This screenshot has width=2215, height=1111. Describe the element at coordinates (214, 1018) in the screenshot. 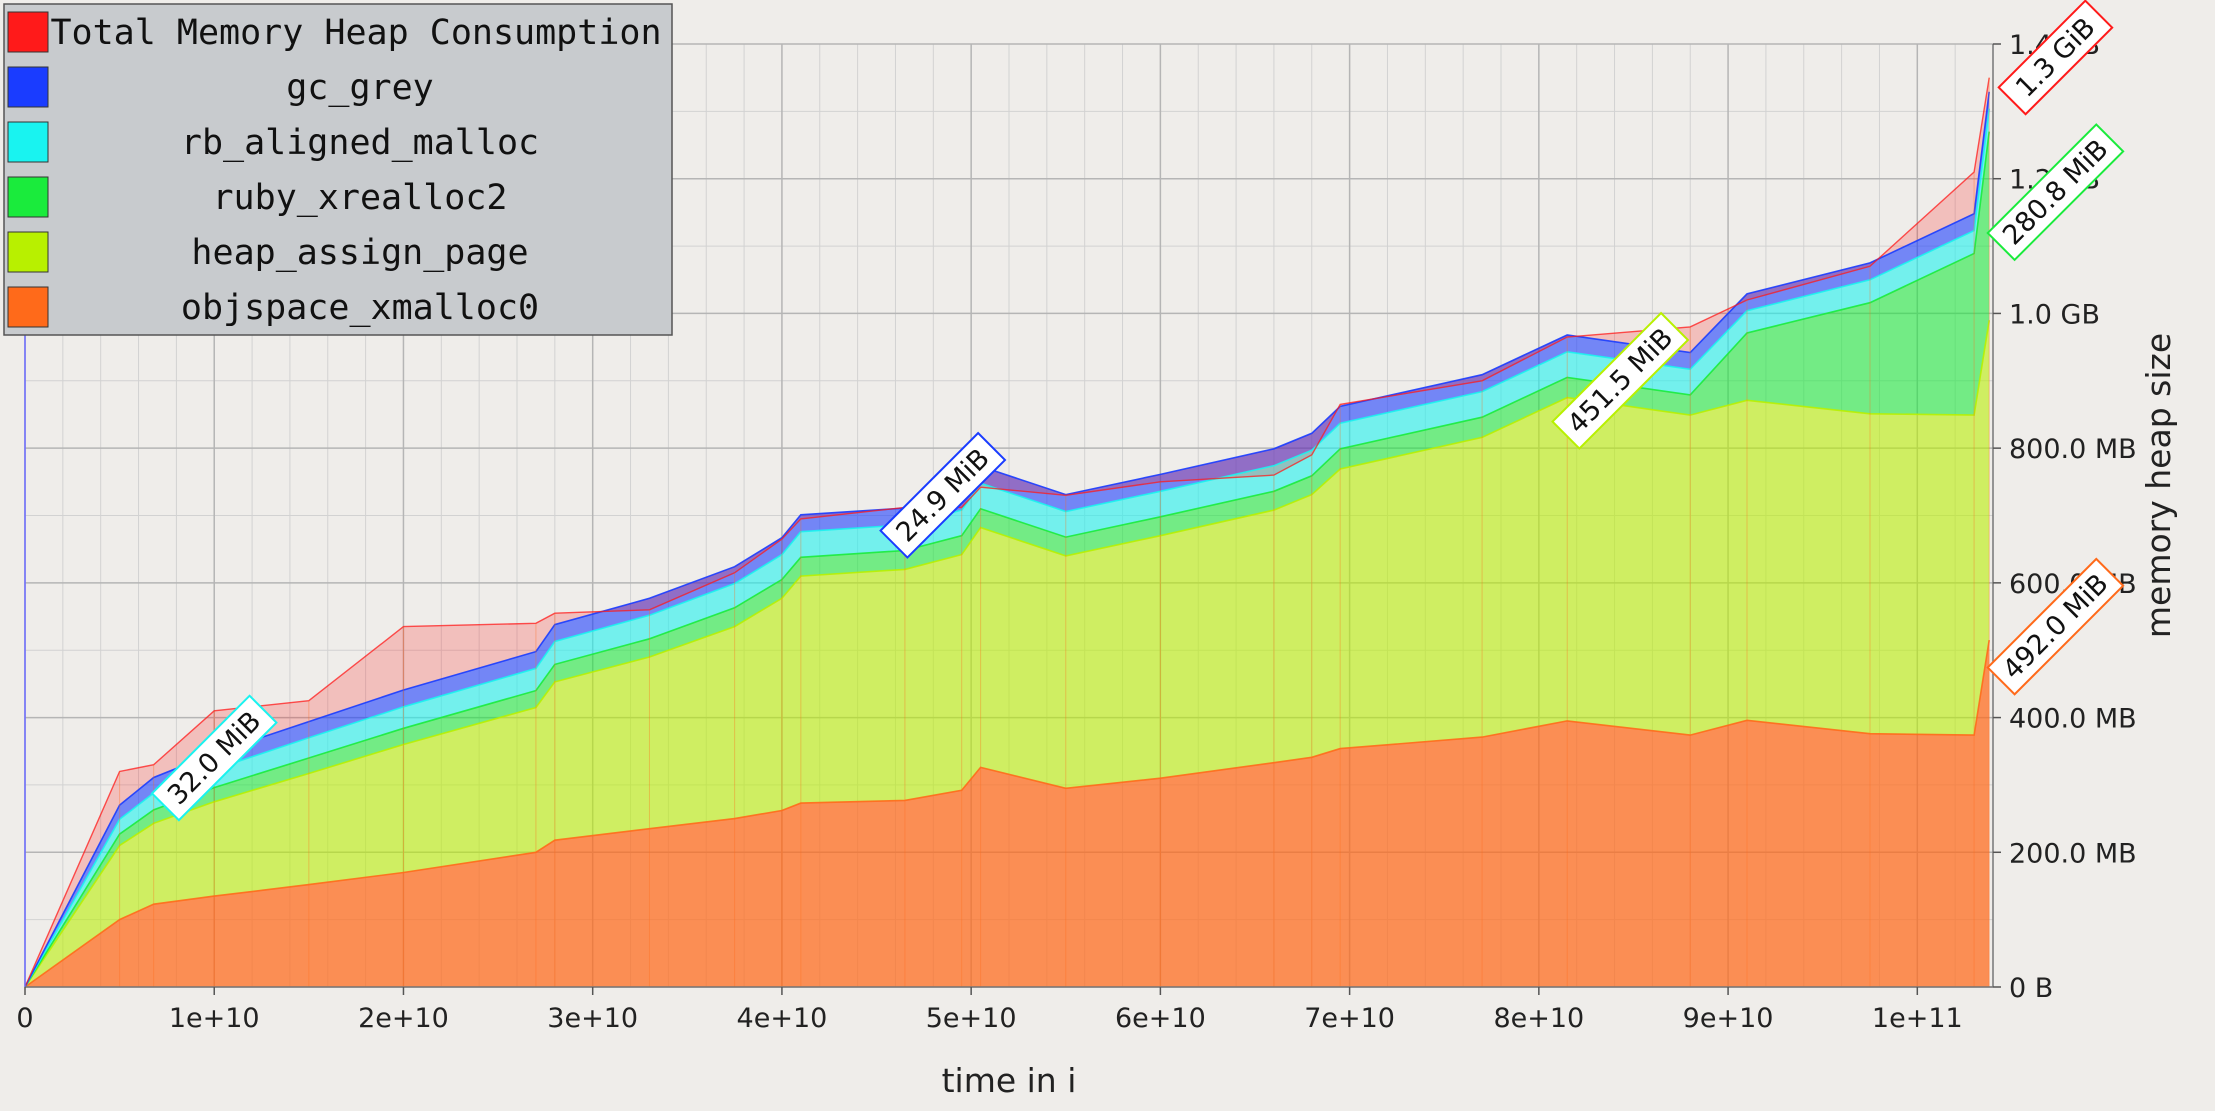

I see `x-tick-label: 1e+10` at that location.